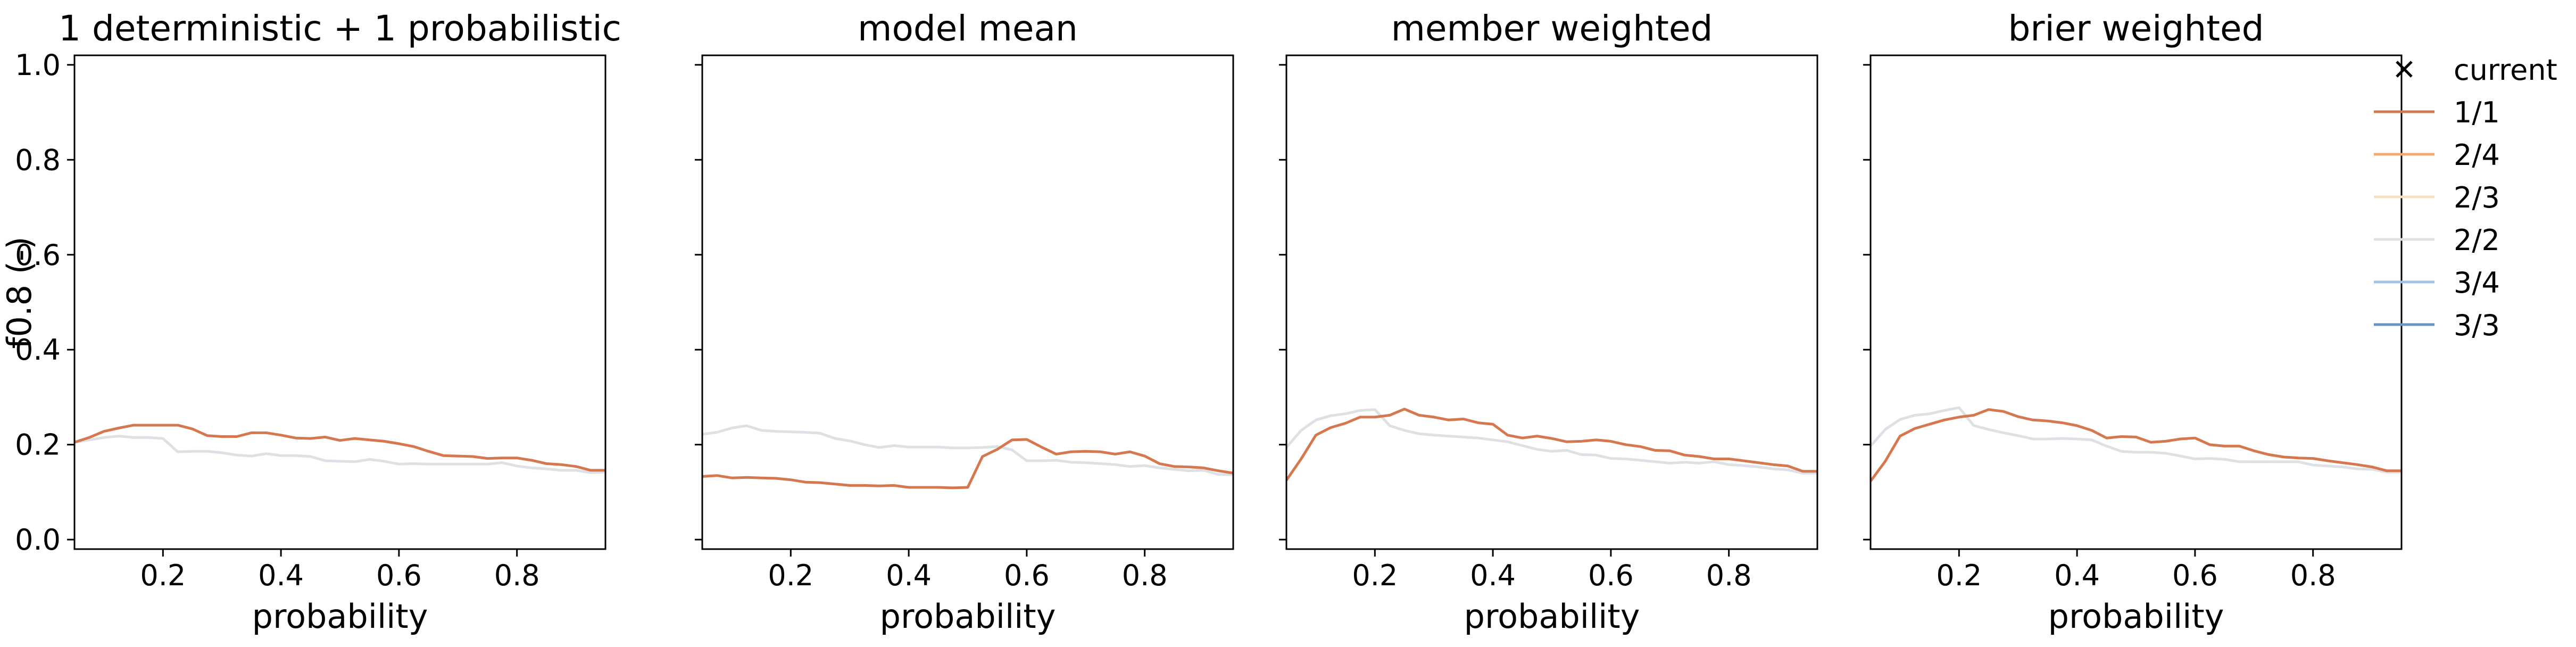 Image resolution: width=2576 pixels, height=647 pixels. What do you see at coordinates (2437, 112) in the screenshot?
I see `legend-item: 1/1` at bounding box center [2437, 112].